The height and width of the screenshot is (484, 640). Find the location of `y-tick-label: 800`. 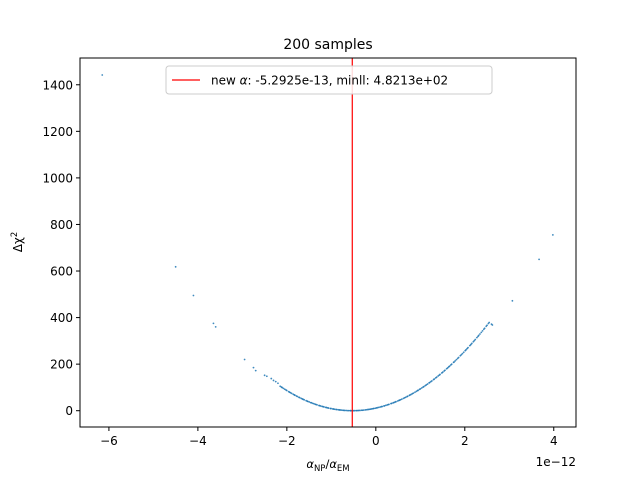

y-tick-label: 800 is located at coordinates (61, 225).